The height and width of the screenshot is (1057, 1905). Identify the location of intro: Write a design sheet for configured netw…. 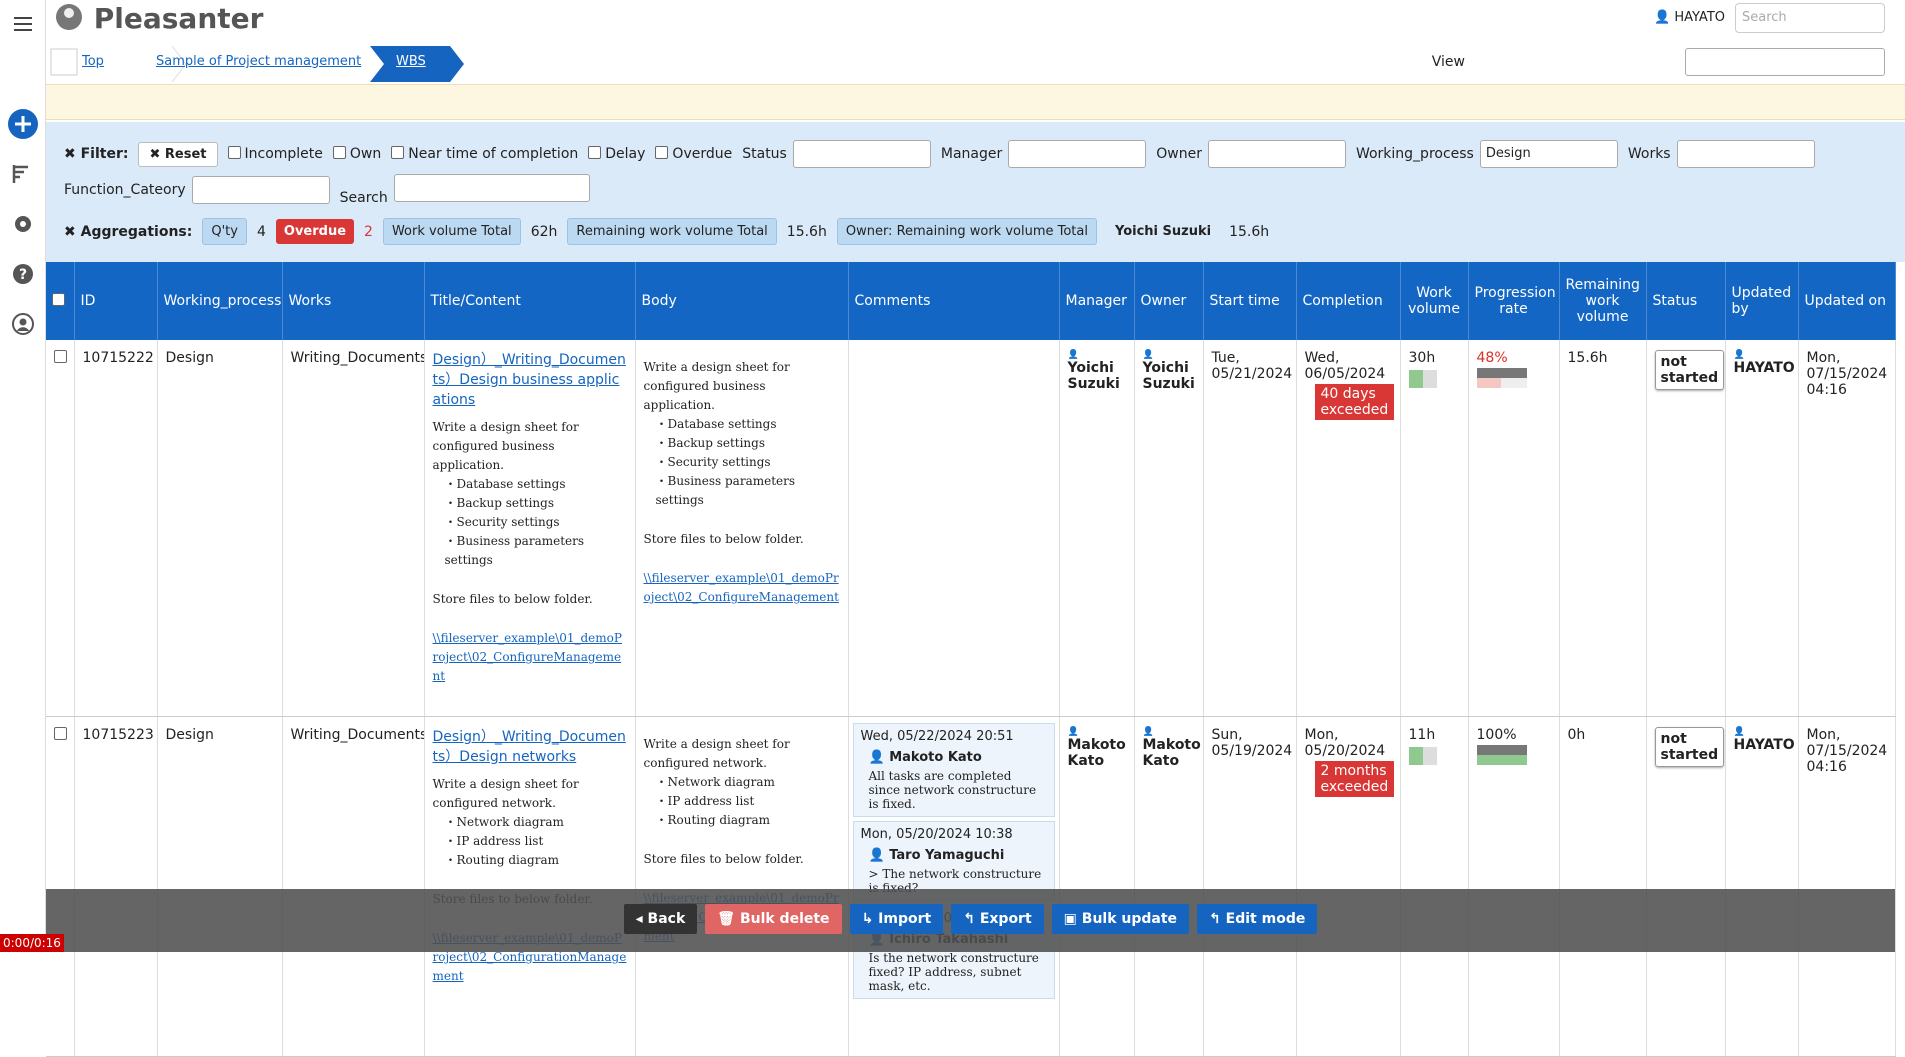
(716, 753).